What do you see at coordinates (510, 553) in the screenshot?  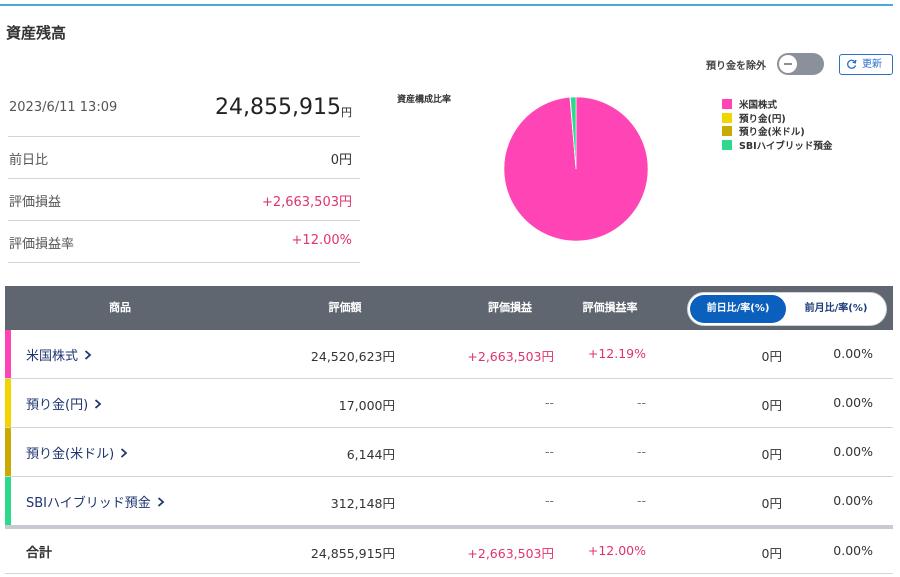 I see `total-cell: +2,663,503円` at bounding box center [510, 553].